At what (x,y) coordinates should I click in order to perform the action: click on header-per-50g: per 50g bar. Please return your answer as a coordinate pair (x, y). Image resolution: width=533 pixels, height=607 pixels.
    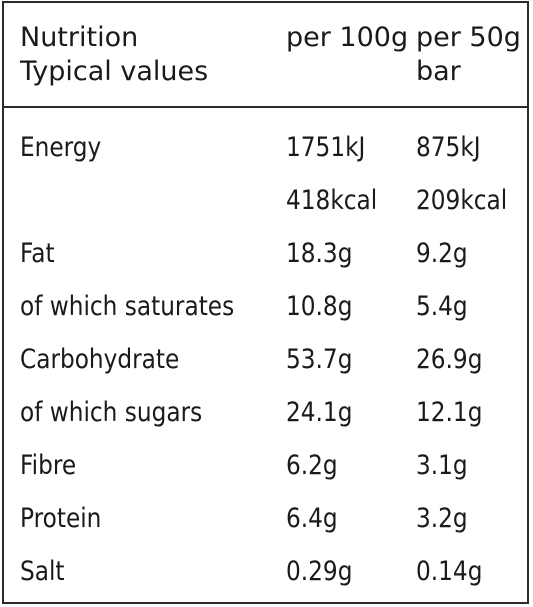
    Looking at the image, I should click on (468, 55).